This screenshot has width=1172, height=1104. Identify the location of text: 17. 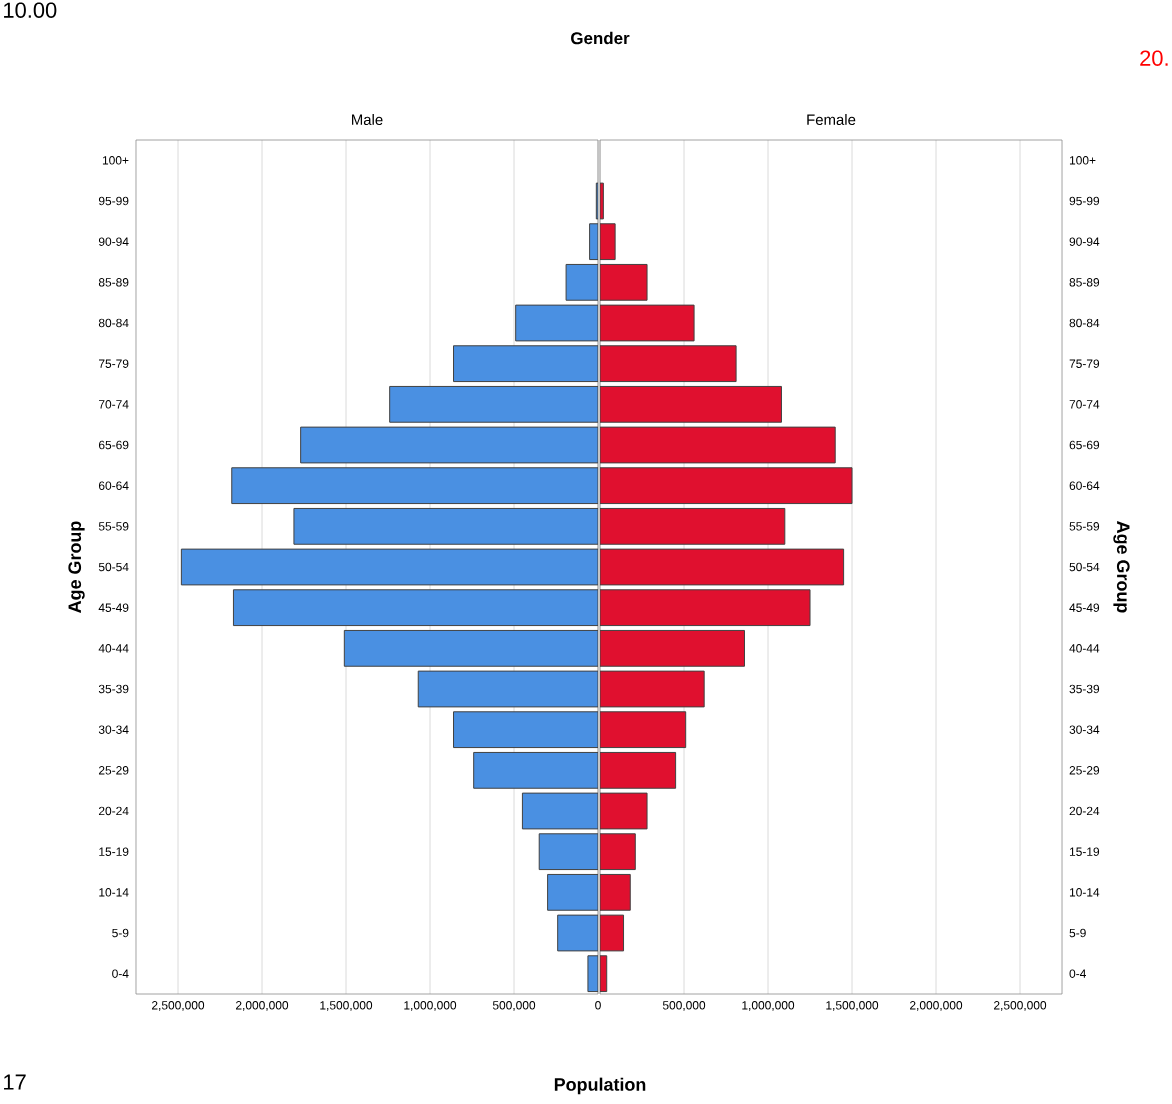
(15, 1082).